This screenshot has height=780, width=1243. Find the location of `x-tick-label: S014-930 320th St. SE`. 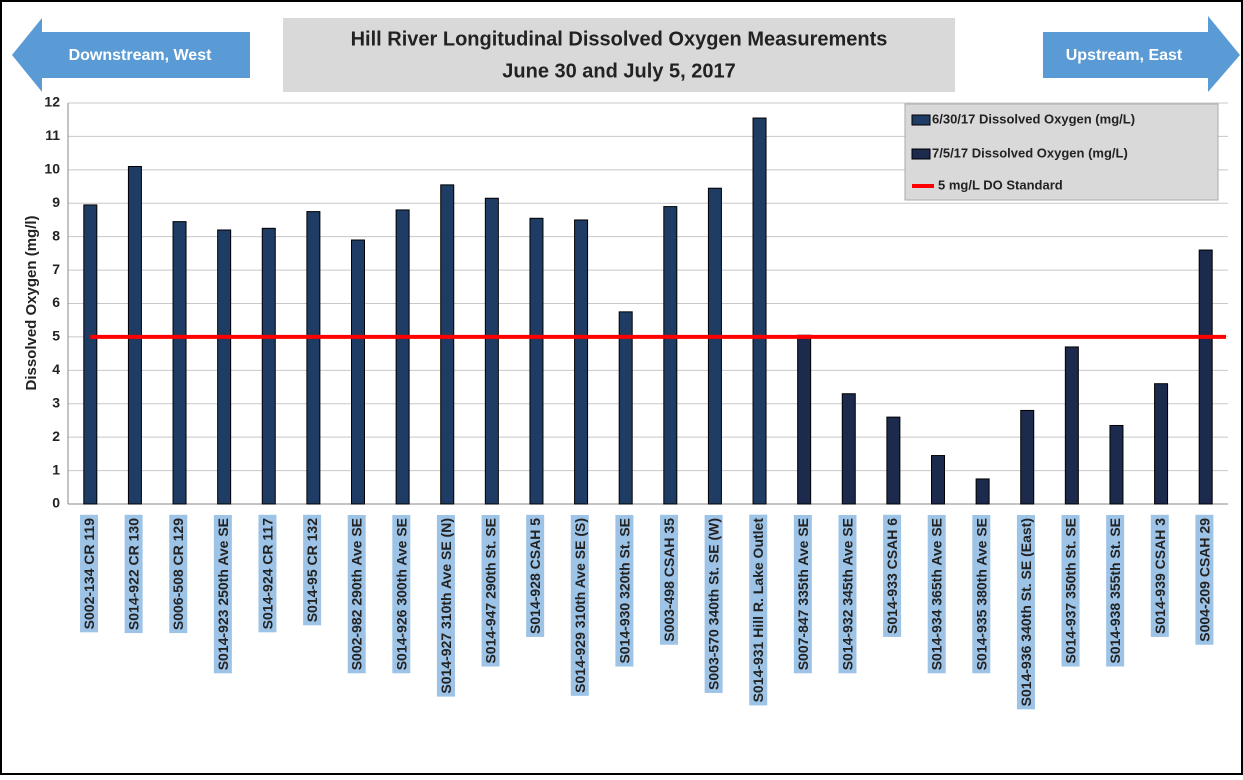

x-tick-label: S014-930 320th St. SE is located at coordinates (624, 591).